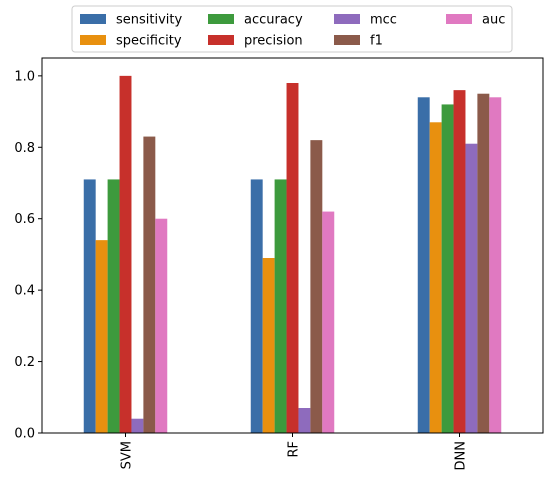  What do you see at coordinates (149, 284) in the screenshot?
I see `bar-svm-f1` at bounding box center [149, 284].